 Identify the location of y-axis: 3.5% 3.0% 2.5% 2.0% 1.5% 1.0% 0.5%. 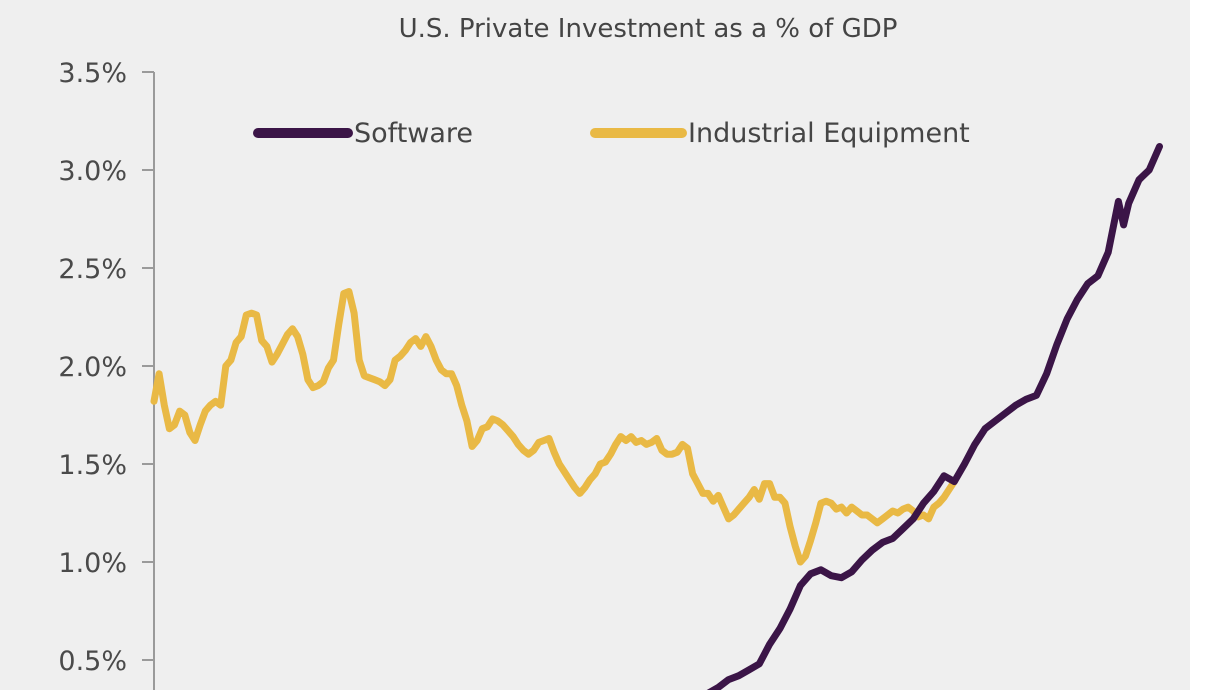
(106, 374).